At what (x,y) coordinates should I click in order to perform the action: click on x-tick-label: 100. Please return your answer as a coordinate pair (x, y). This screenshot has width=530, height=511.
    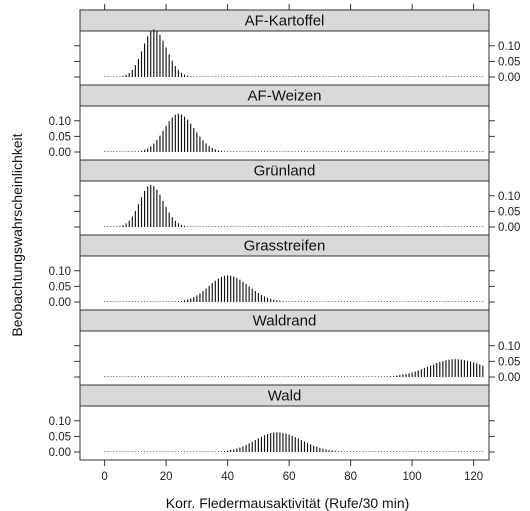
    Looking at the image, I should click on (412, 477).